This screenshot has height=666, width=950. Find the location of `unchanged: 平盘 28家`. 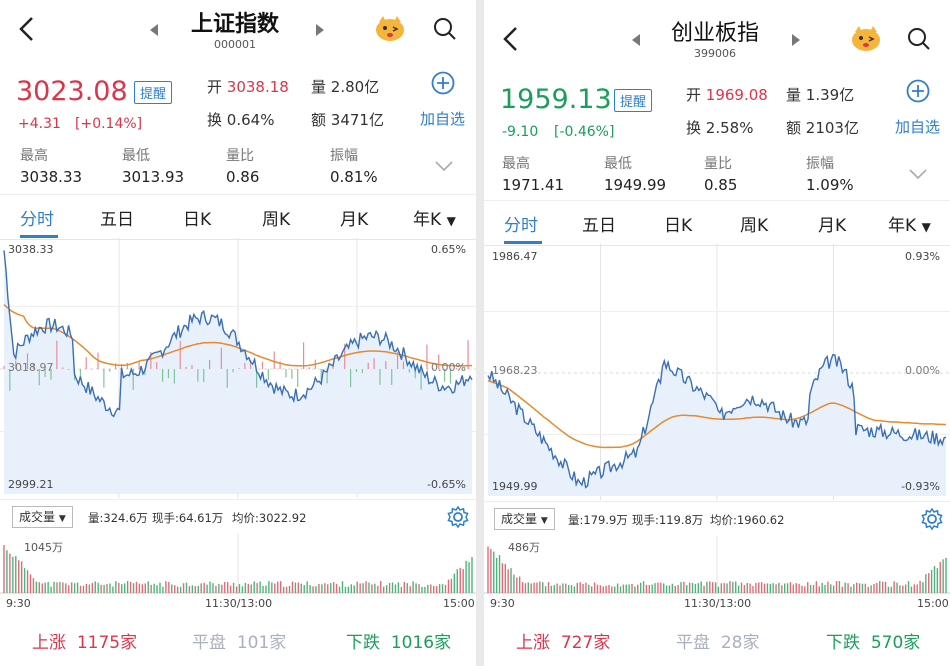

unchanged: 平盘 28家 is located at coordinates (717, 640).